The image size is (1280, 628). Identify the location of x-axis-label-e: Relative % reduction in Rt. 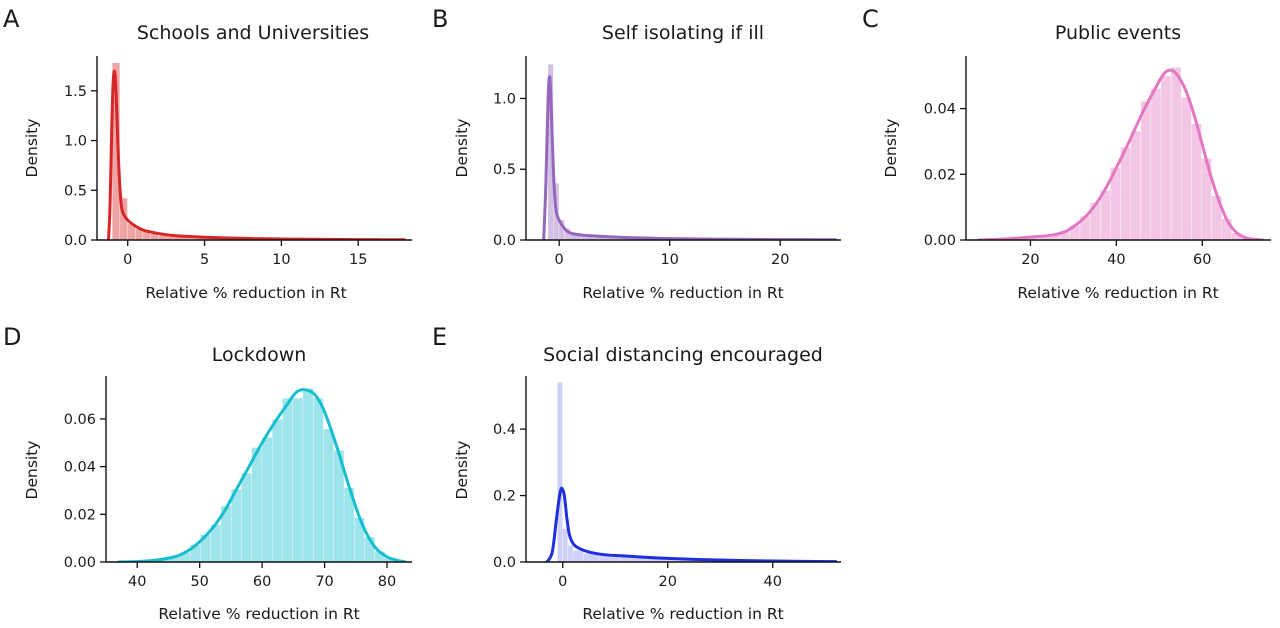
(682, 614).